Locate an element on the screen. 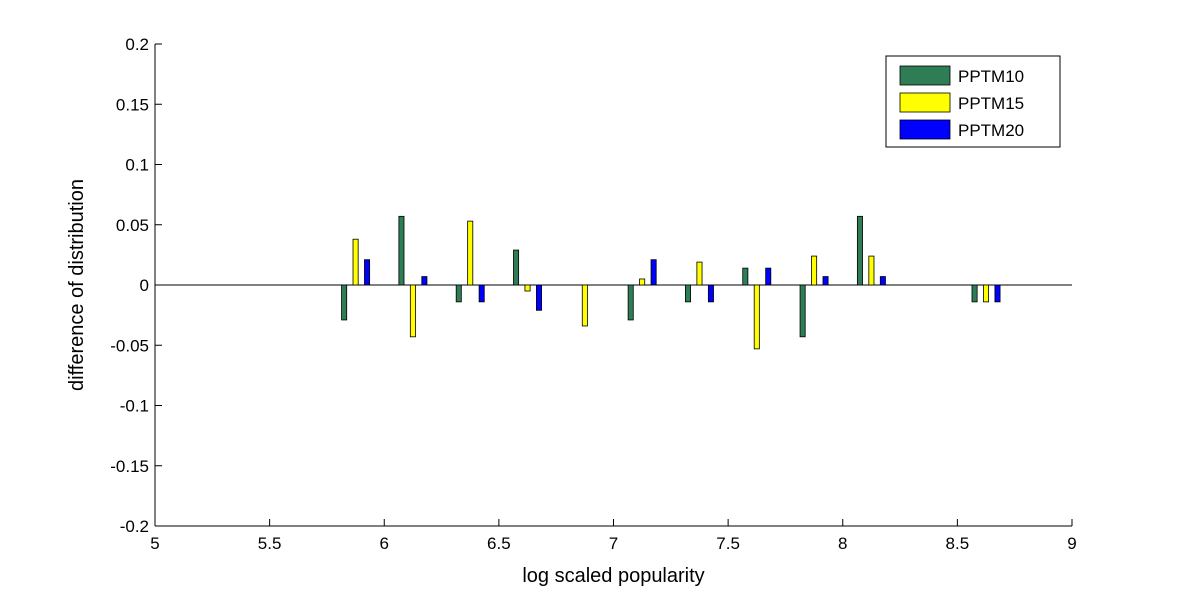  legend-label: PPTM20 is located at coordinates (991, 130).